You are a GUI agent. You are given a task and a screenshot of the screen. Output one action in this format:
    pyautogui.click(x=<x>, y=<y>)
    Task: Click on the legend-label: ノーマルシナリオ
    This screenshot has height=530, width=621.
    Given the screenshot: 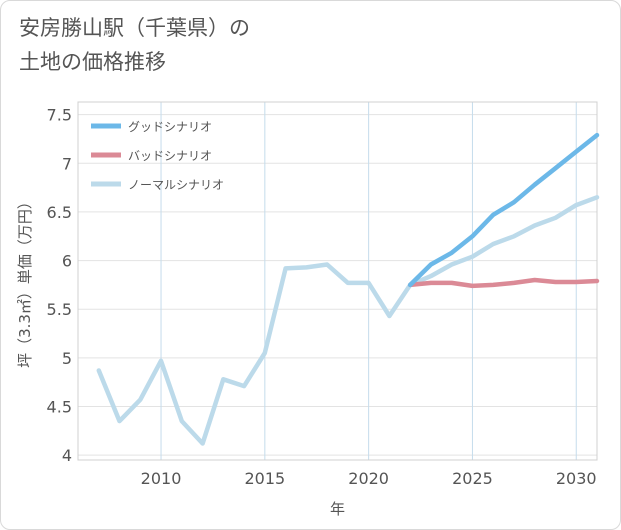 What is the action you would take?
    pyautogui.click(x=176, y=185)
    